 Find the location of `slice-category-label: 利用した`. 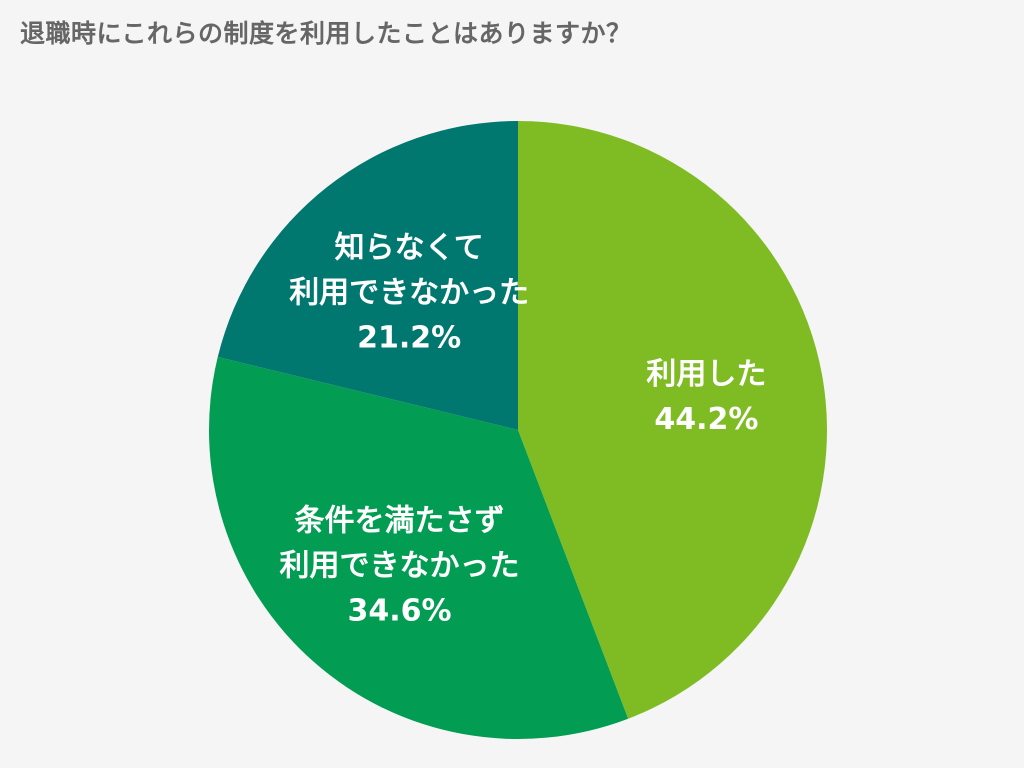

slice-category-label: 利用した is located at coordinates (706, 374).